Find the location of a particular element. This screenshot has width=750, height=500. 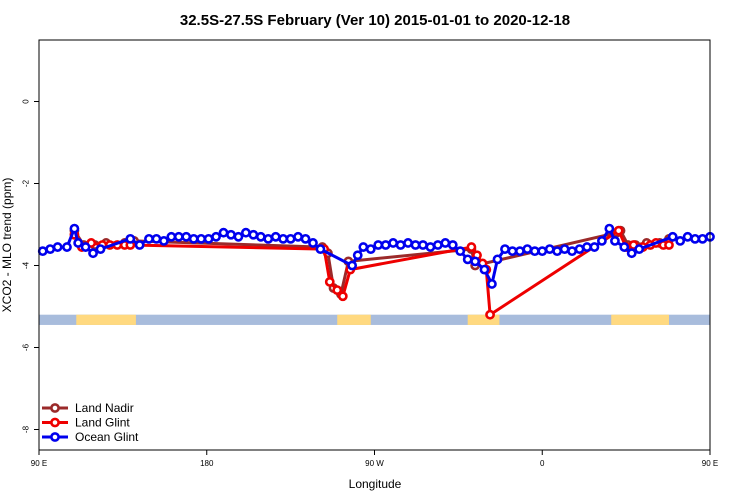

y-axis-label: XCO2 - MLO trend (ppm) is located at coordinates (7, 245).